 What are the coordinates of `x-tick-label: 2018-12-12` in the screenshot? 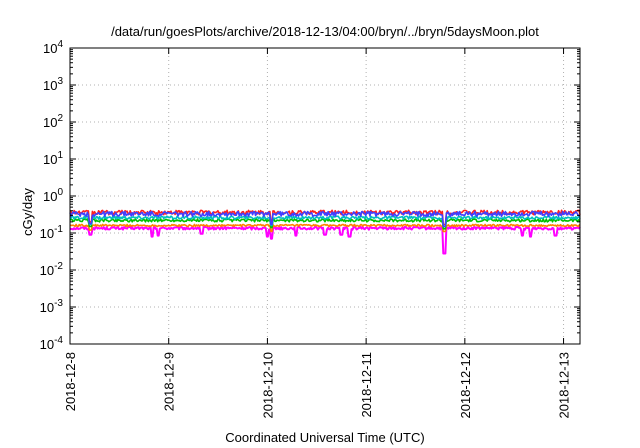 It's located at (465, 385).